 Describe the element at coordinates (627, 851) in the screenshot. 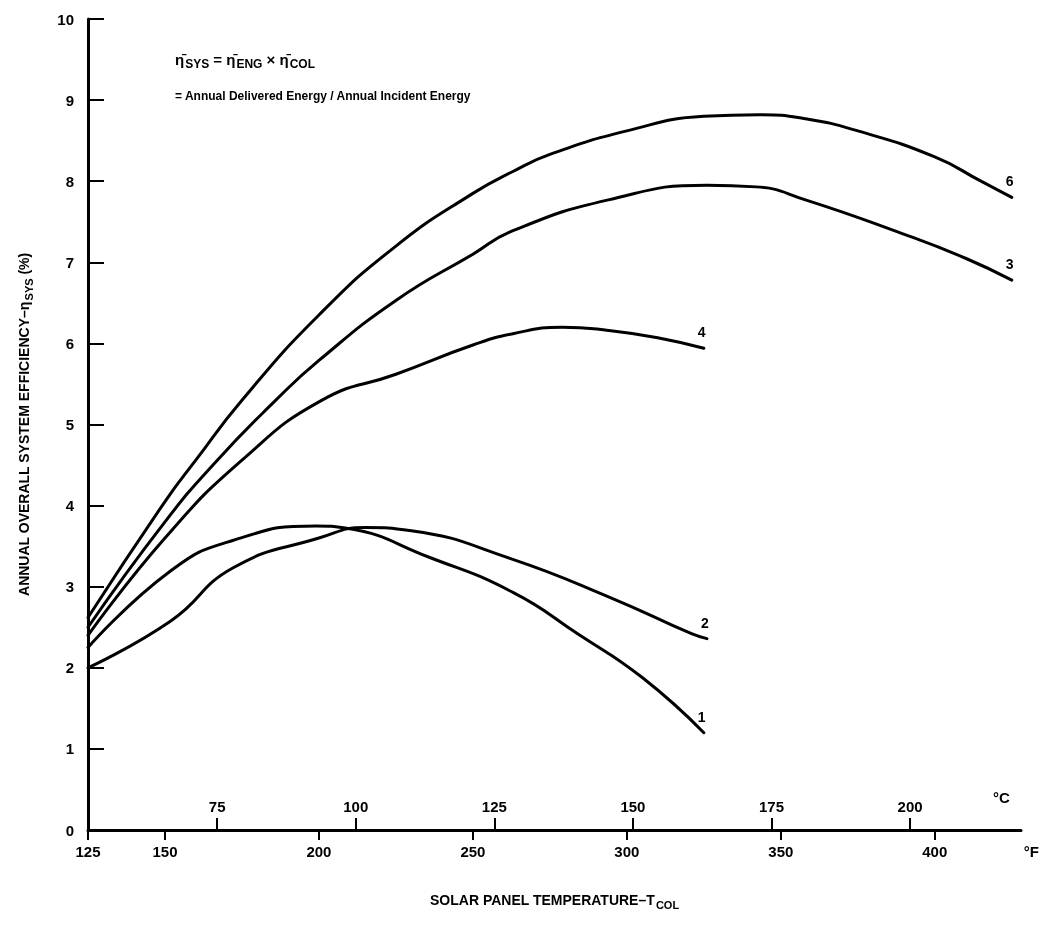

I see `x-tick-label: 300` at that location.